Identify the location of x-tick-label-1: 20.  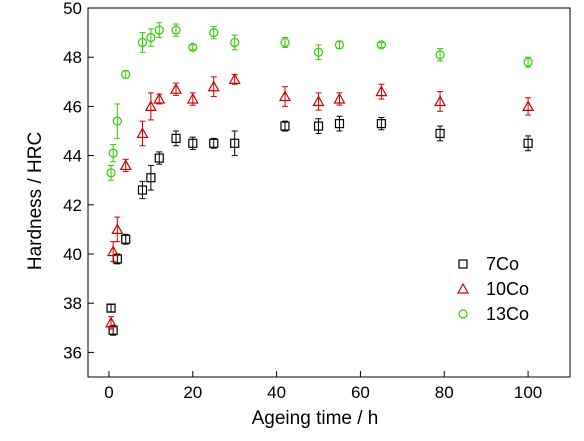
(192, 392).